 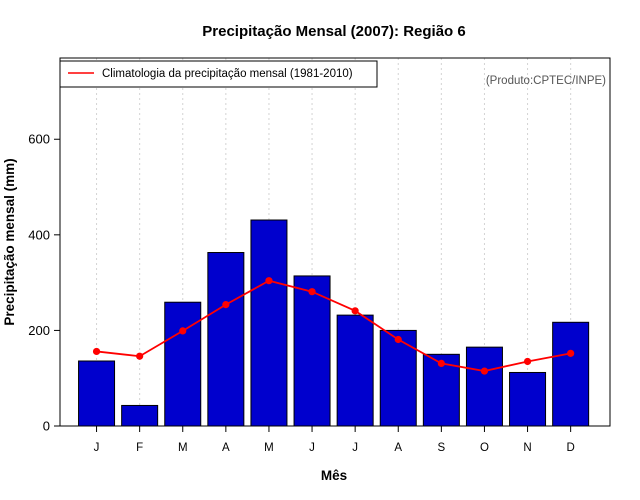 What do you see at coordinates (333, 31) in the screenshot?
I see `chart-title: Precipitação Mensal (2007): Região 6` at bounding box center [333, 31].